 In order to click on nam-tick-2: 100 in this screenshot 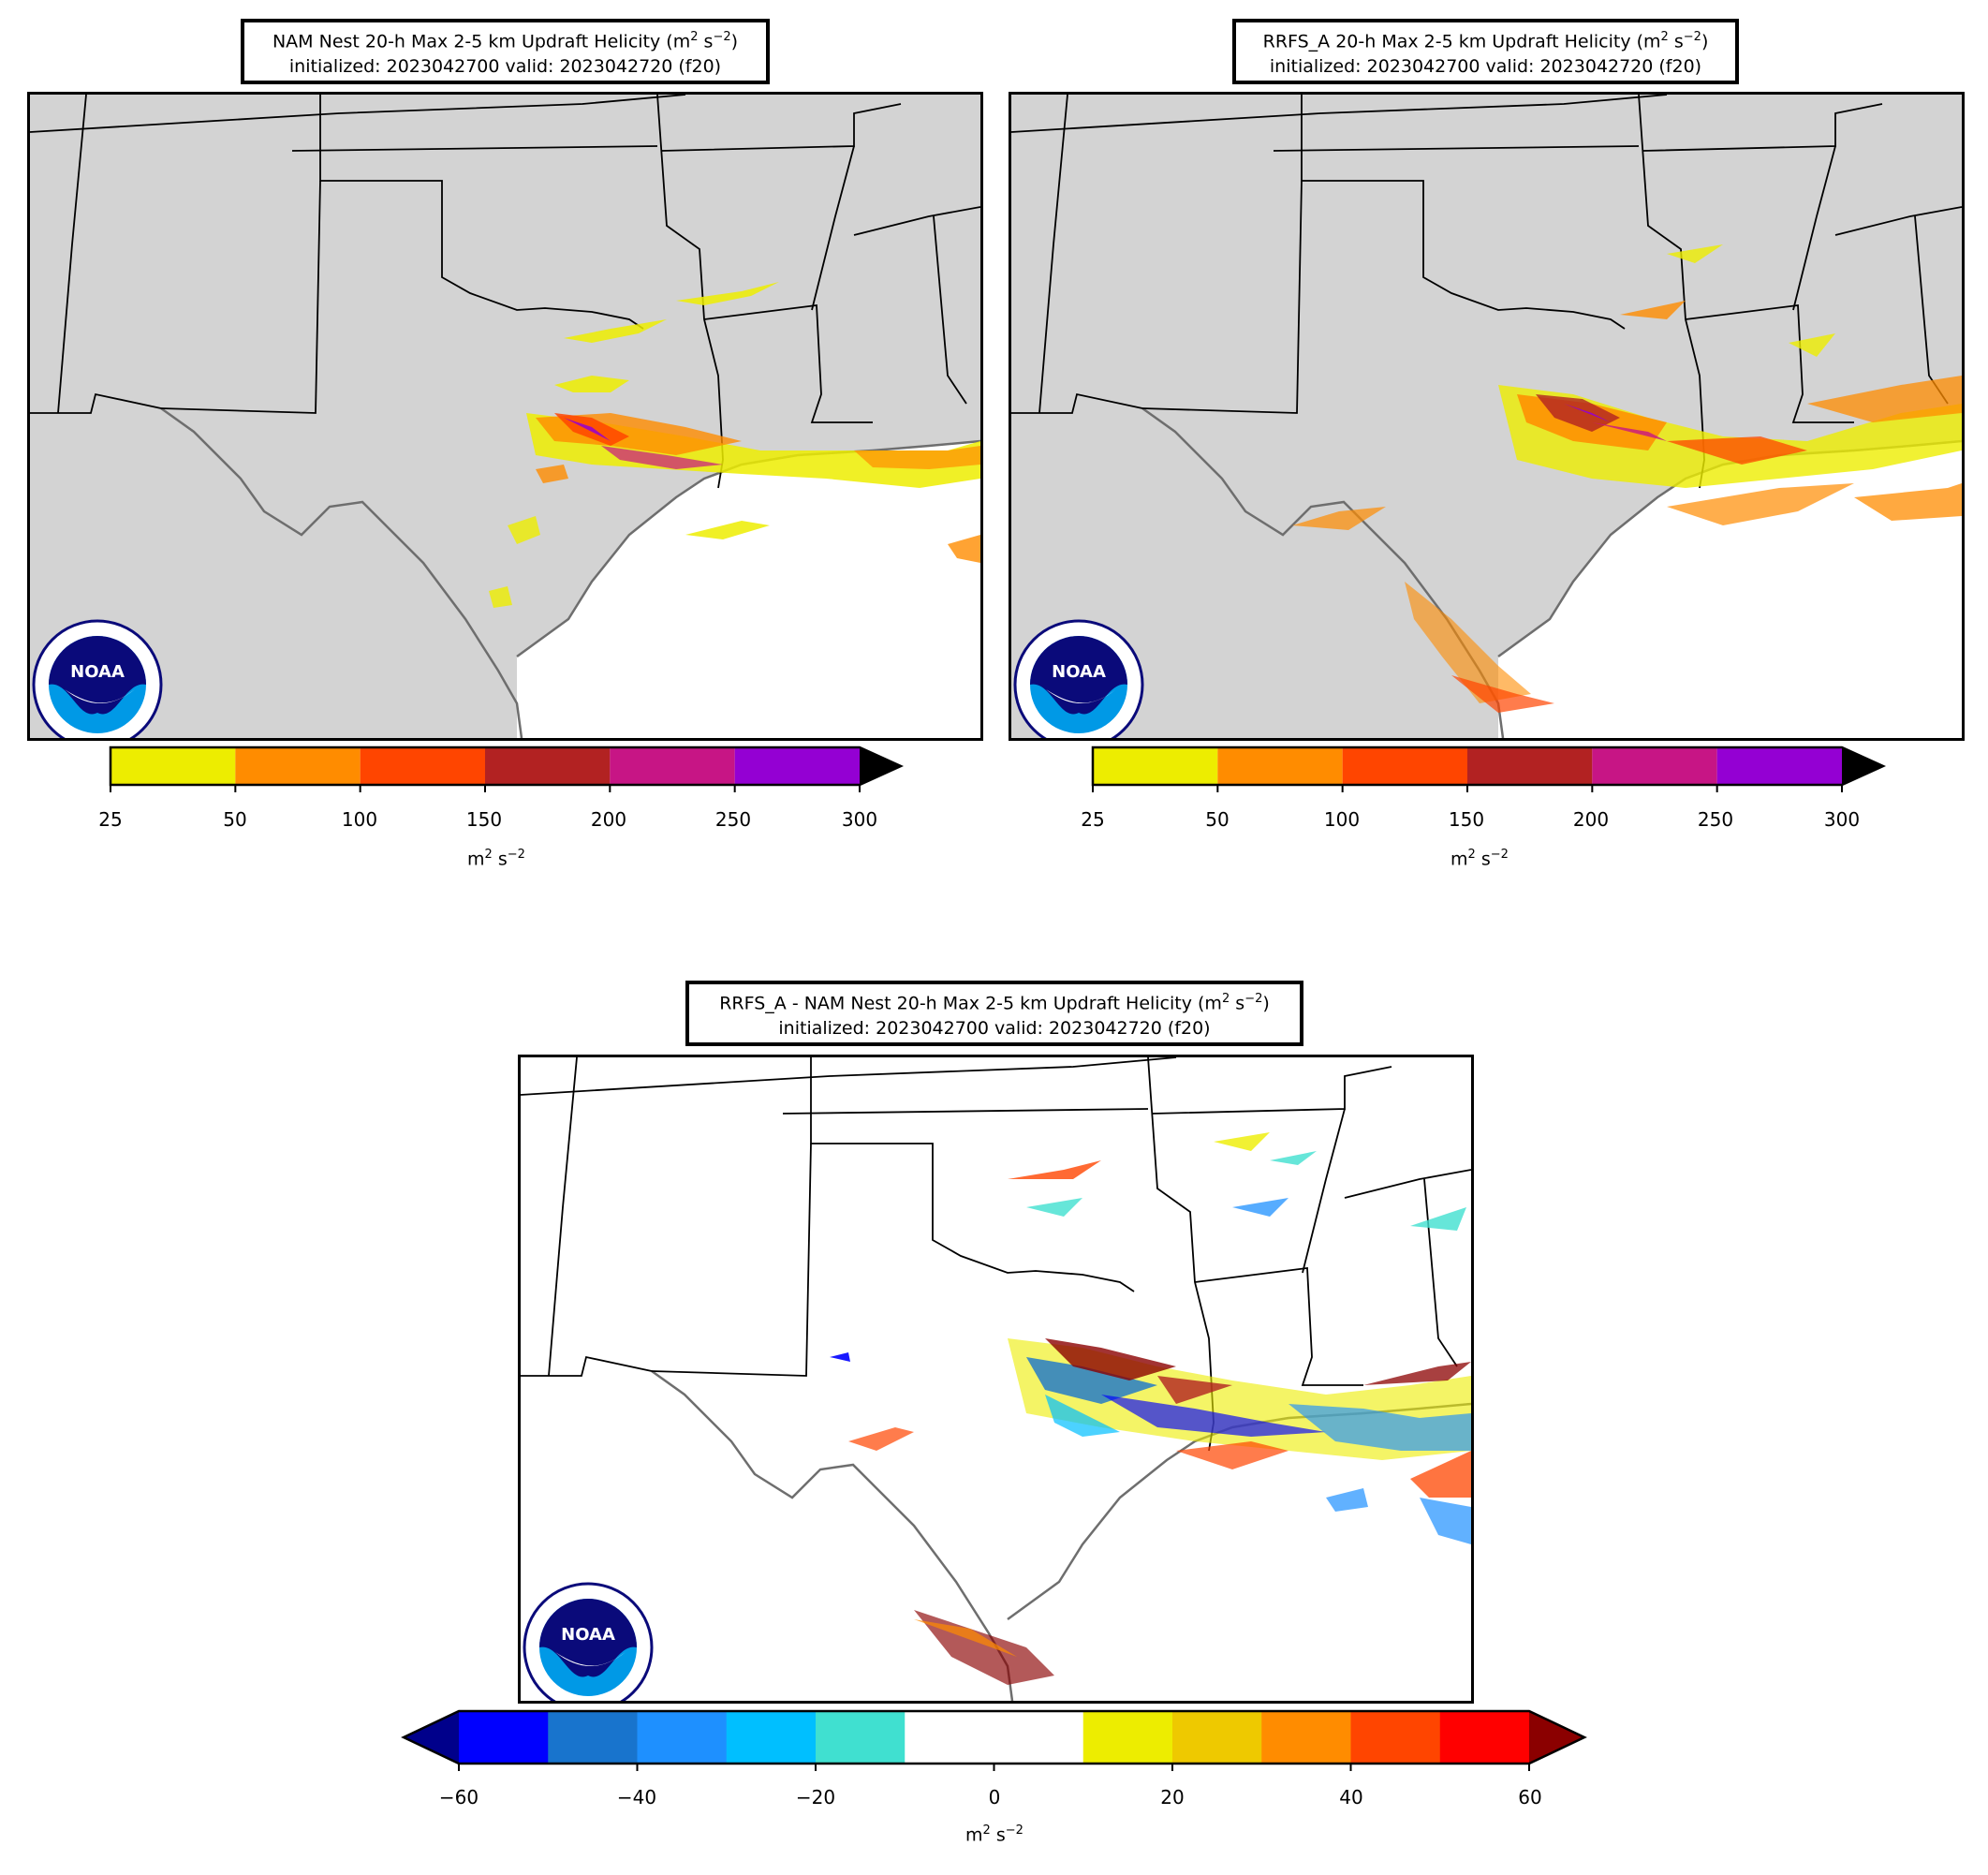, I will do `click(359, 819)`.